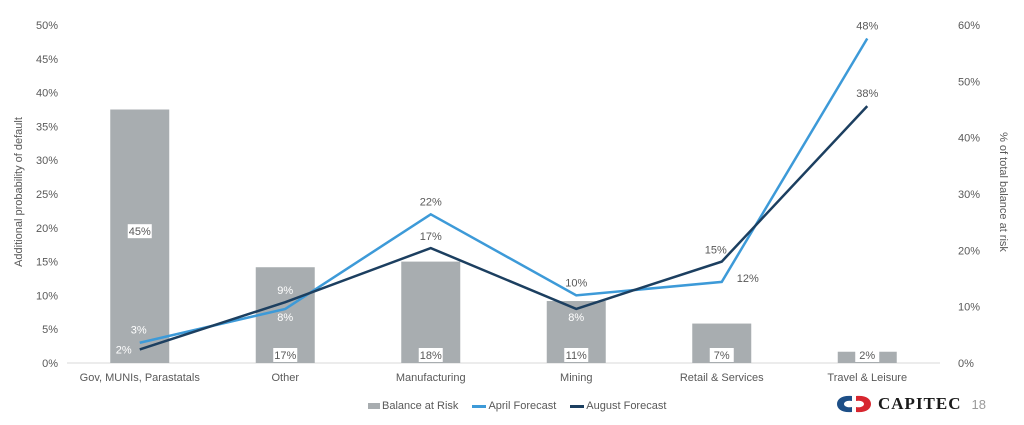 Image resolution: width=1024 pixels, height=425 pixels. I want to click on bar-data-label: 18%, so click(430, 355).